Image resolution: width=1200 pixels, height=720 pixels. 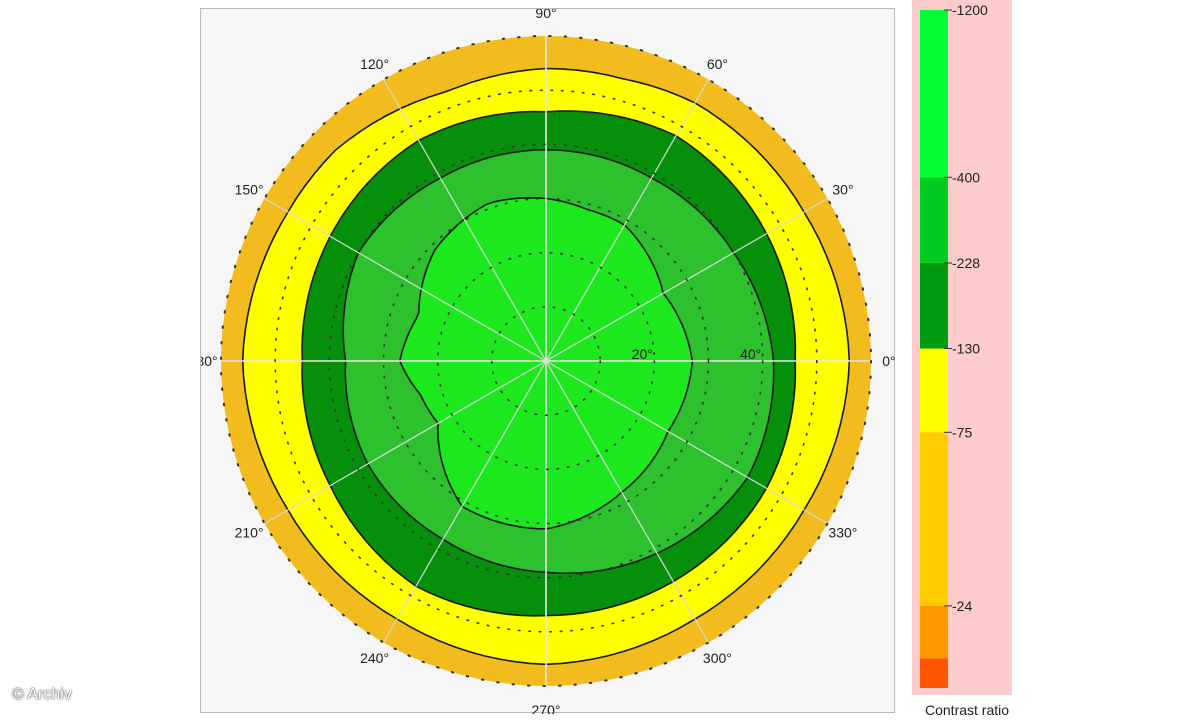 I want to click on colorbar-tick-label-228: -228, so click(x=966, y=263).